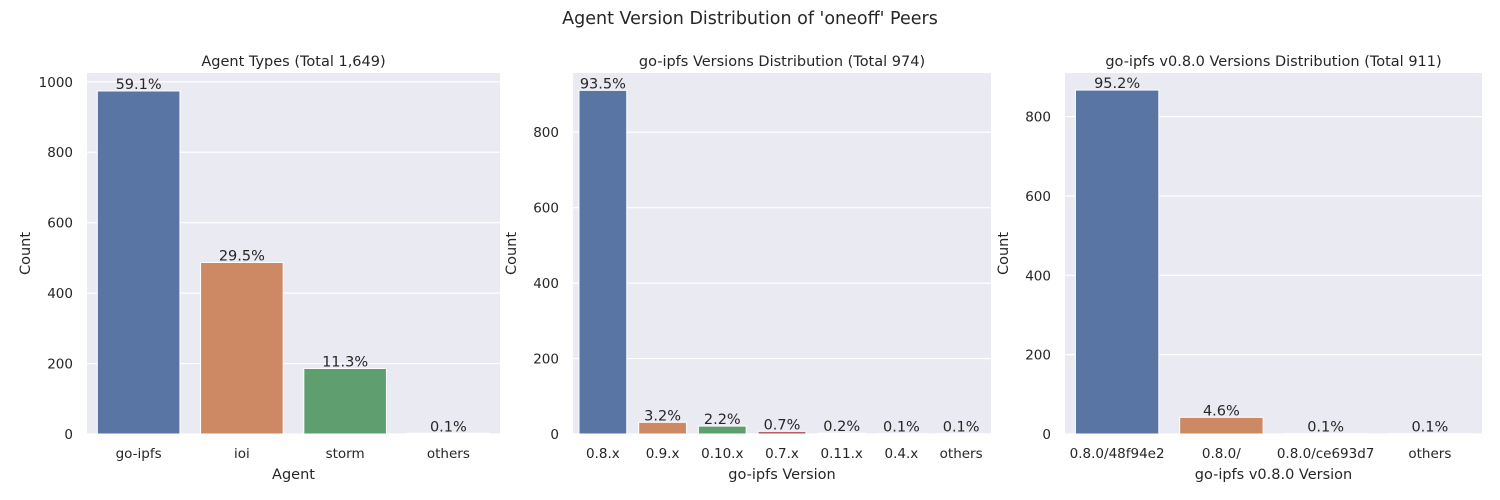 The height and width of the screenshot is (500, 1500). I want to click on bar-0.11.x, so click(842, 433).